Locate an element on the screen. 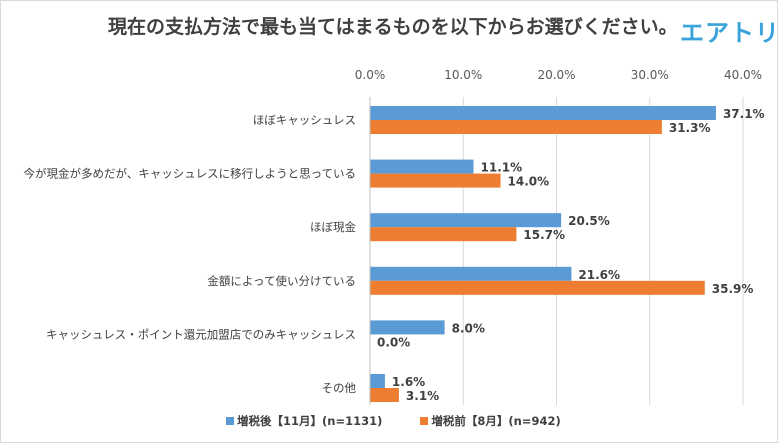 This screenshot has height=443, width=778. data-label: 35.9% is located at coordinates (733, 289).